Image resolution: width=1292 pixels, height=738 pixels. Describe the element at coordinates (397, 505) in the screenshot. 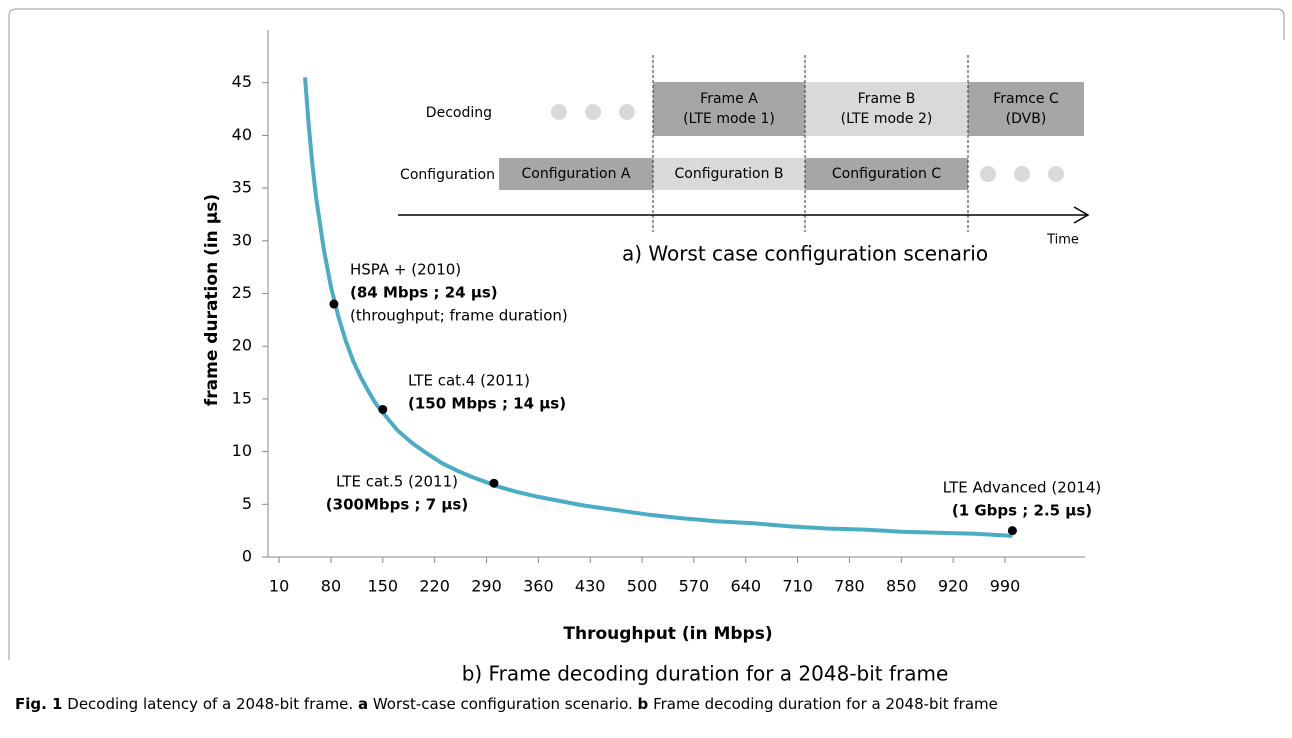

I see `annotation: (300Mbps ; 7 µs)` at that location.